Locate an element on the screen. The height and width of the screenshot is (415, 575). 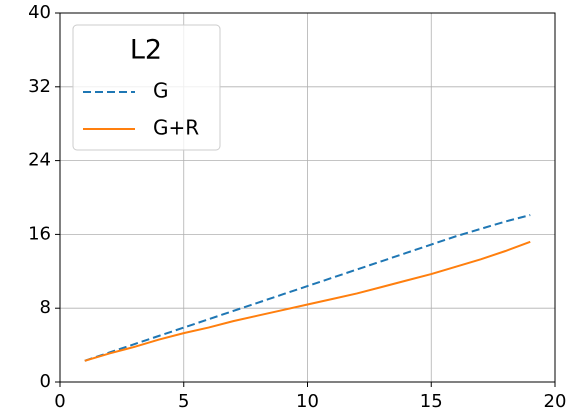
x-tick-label: 15 is located at coordinates (431, 401).